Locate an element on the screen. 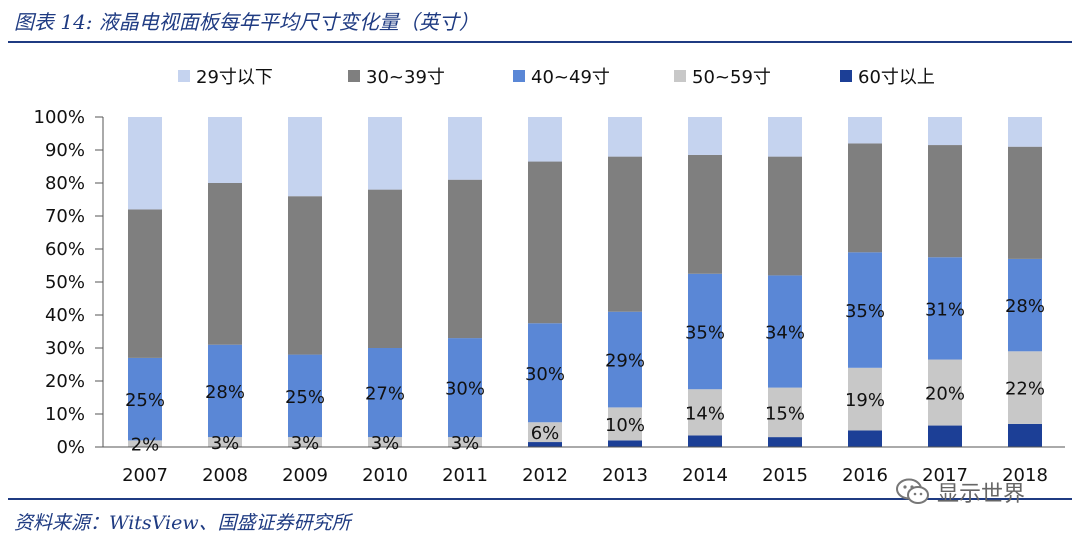 This screenshot has height=540, width=1080. y-tick-label: 0% is located at coordinates (70, 447).